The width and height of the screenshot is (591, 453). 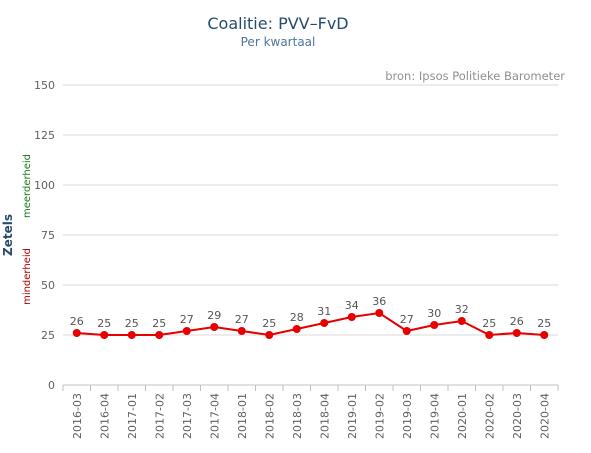 I want to click on y-tick-label: 150, so click(x=44, y=85).